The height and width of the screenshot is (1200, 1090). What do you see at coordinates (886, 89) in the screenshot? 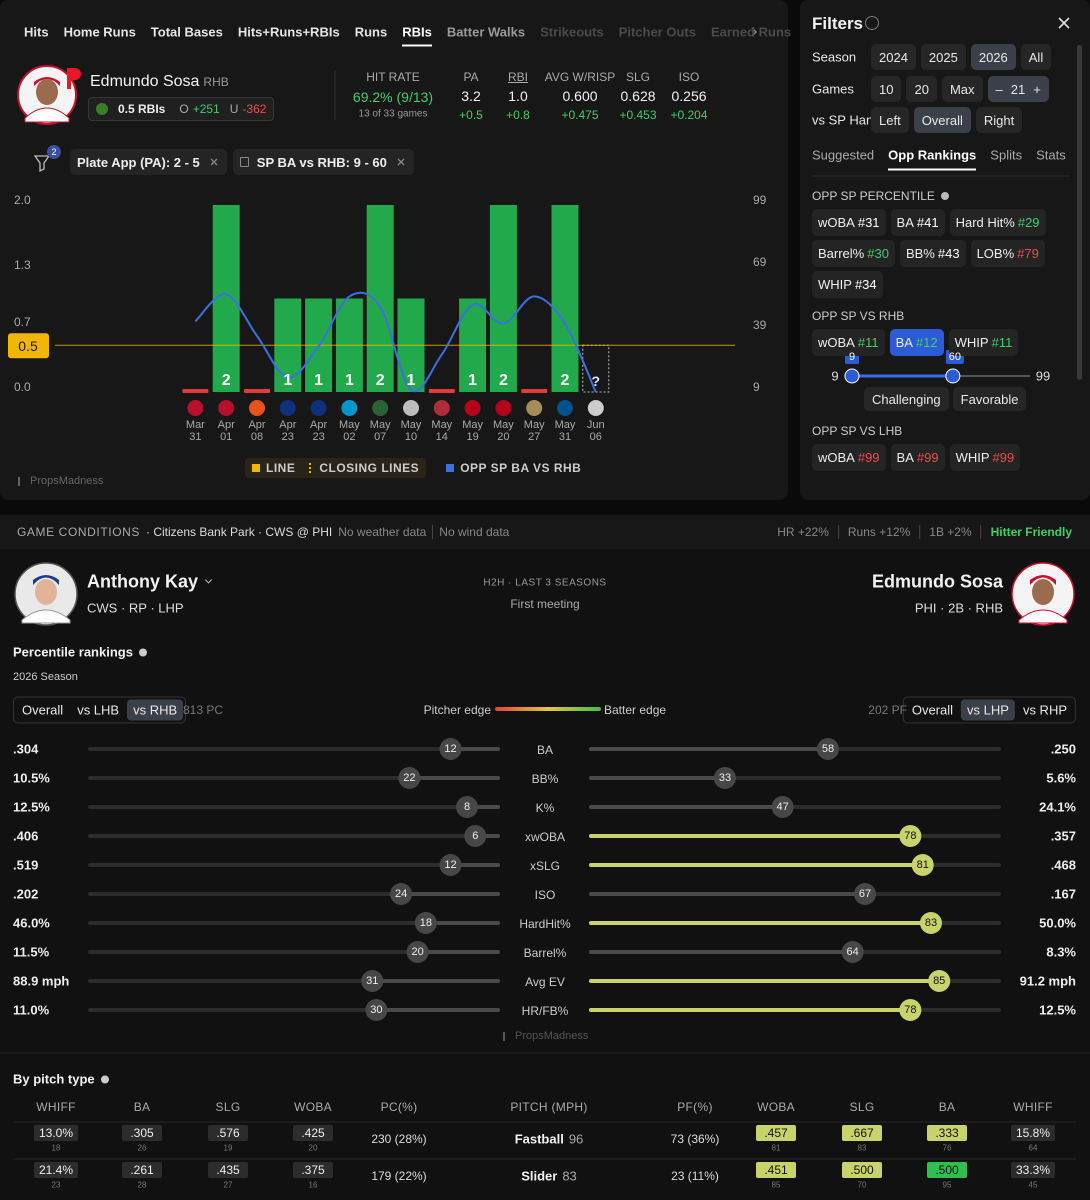
I see `option-chip: 10` at bounding box center [886, 89].